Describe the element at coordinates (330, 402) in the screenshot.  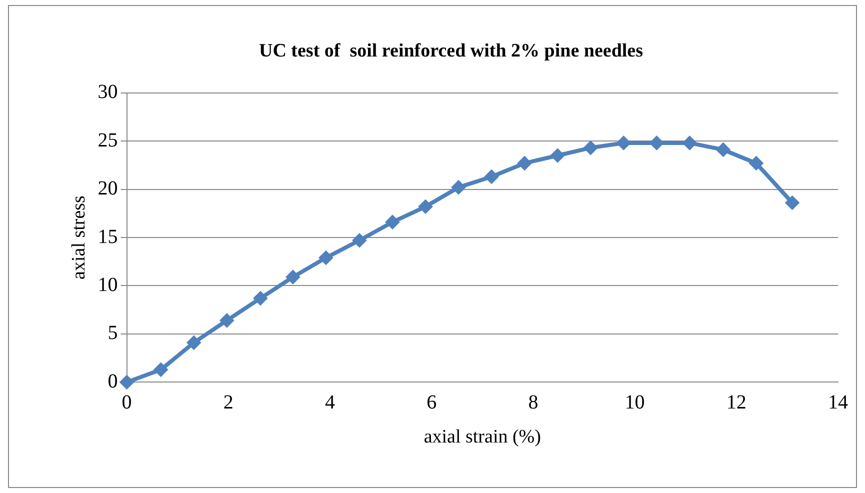
I see `x-tick-label: 4` at that location.